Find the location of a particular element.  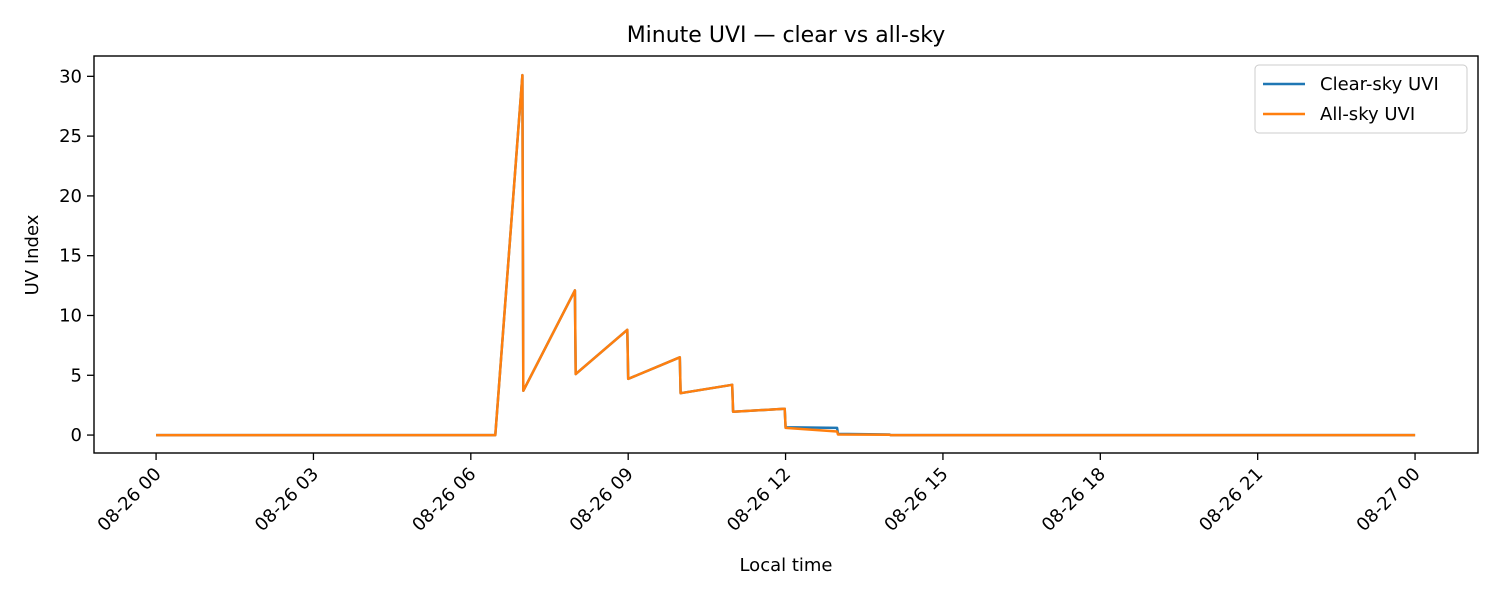

y-axis-label: UV Index is located at coordinates (32, 254).